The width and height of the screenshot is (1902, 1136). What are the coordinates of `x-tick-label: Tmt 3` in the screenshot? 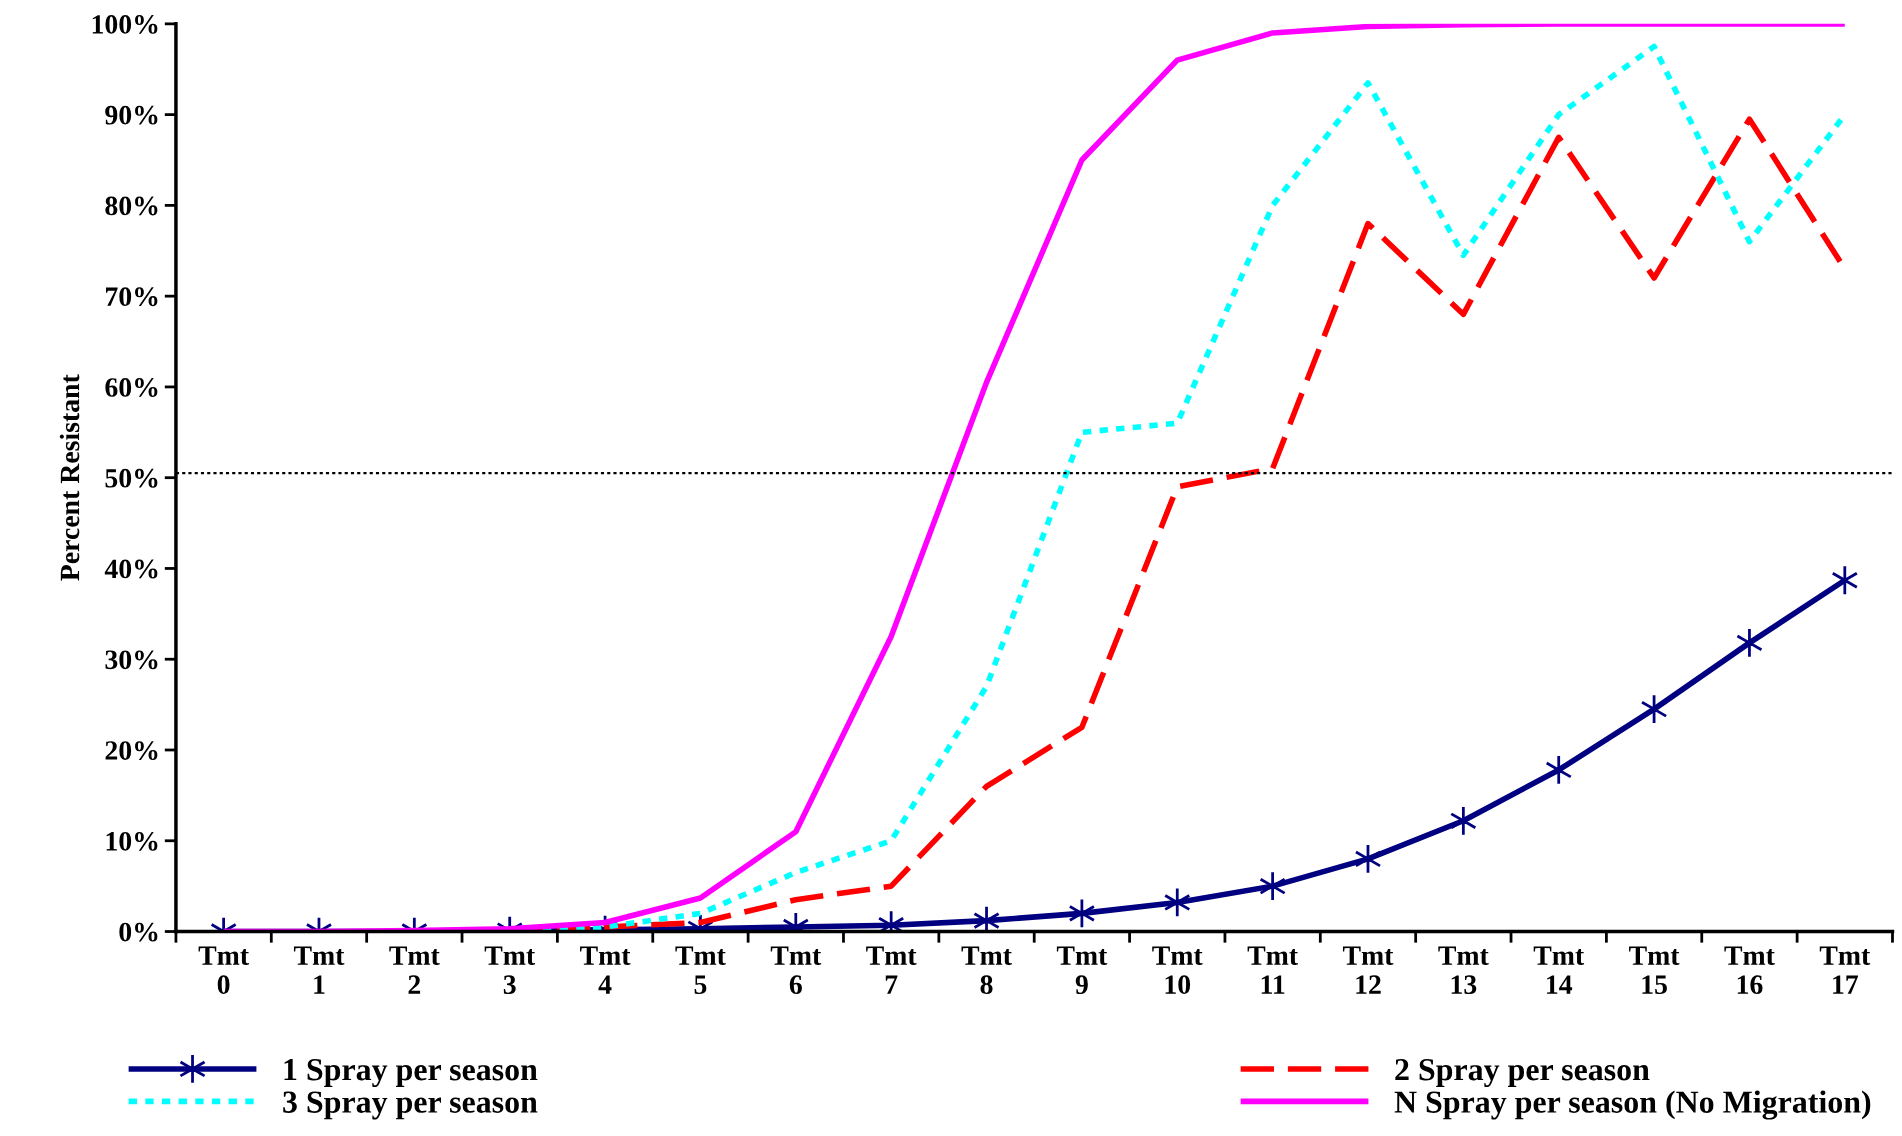 It's located at (510, 970).